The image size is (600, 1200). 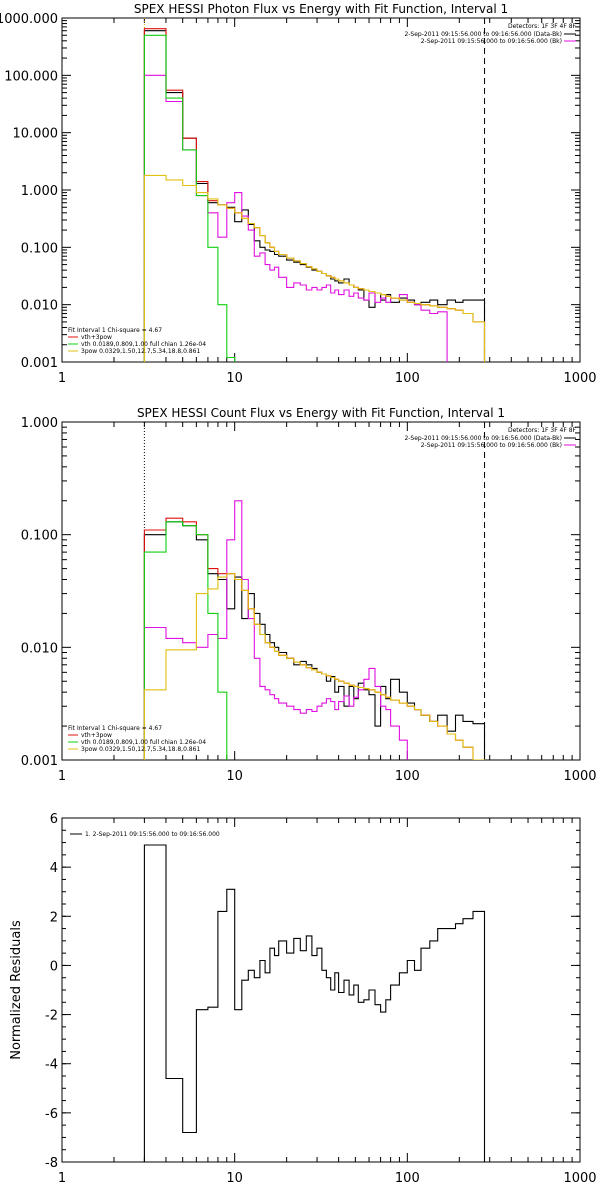 I want to click on series-line-vth-3pow, so click(x=314, y=638).